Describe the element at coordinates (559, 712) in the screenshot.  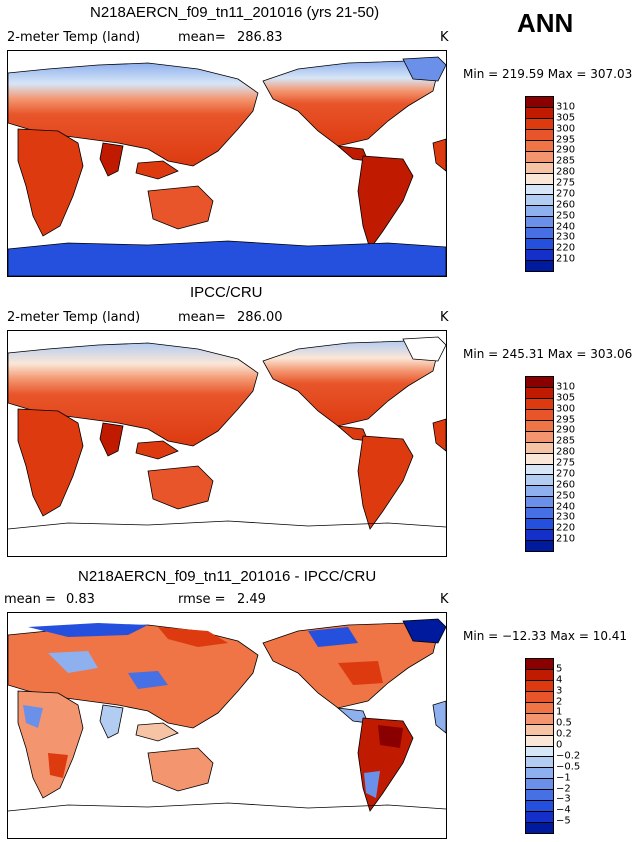
I see `colorbar-tick: 1` at that location.